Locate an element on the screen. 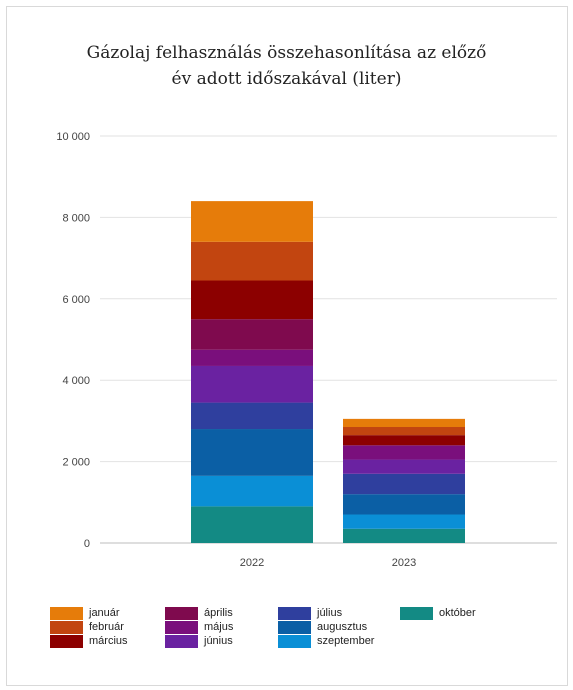  chart-title-line-2: év adott időszakával (liter) is located at coordinates (286, 79).